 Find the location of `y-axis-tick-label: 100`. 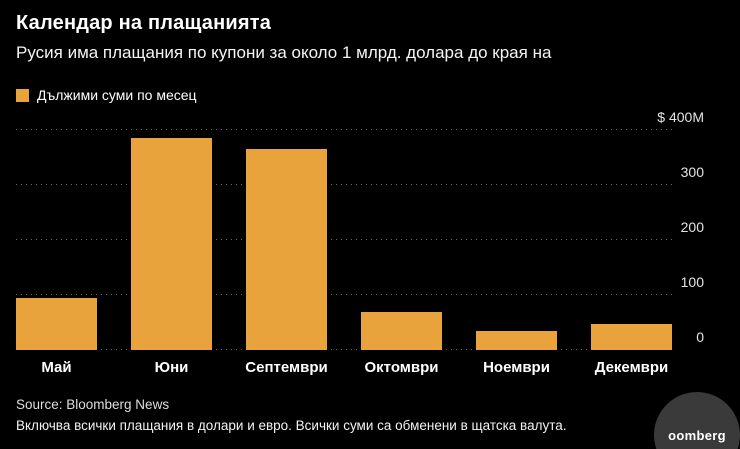

y-axis-tick-label: 100 is located at coordinates (692, 282).